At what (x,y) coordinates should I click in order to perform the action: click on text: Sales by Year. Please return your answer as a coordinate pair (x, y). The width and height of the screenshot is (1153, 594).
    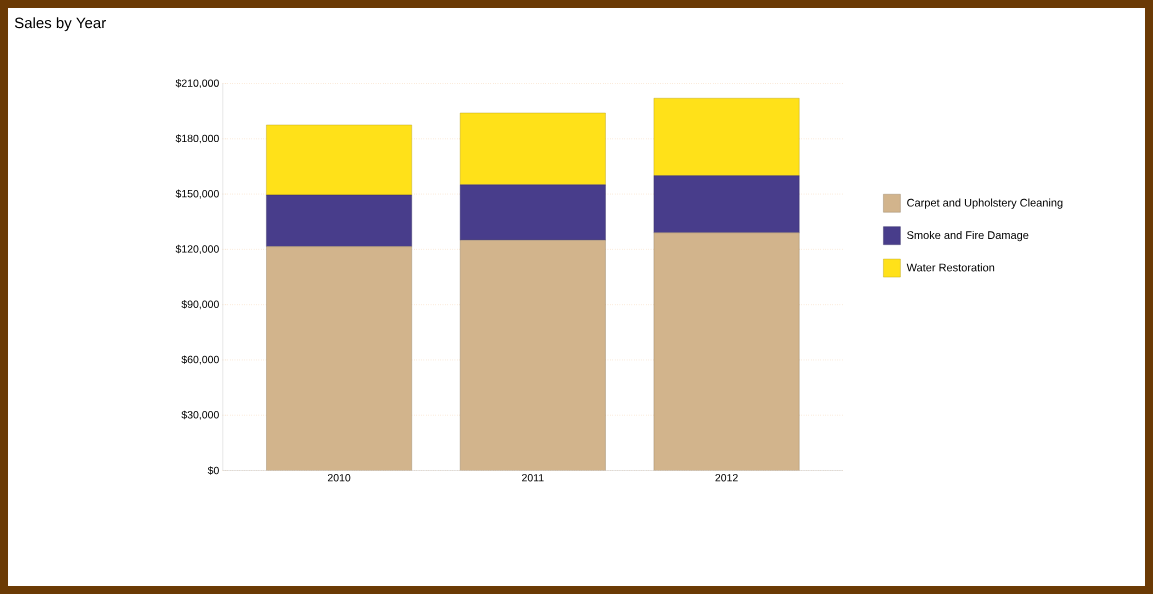
    Looking at the image, I should click on (60, 24).